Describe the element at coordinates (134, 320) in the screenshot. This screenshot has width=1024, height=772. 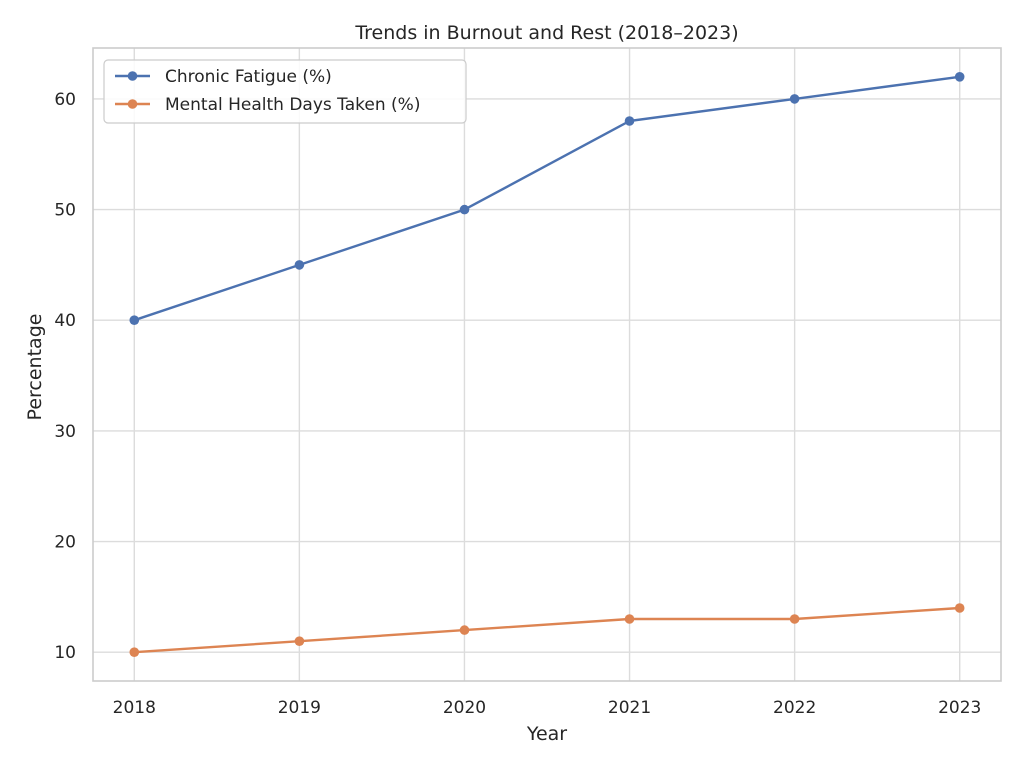
I see `data-point-chronic-fatigue-2018` at that location.